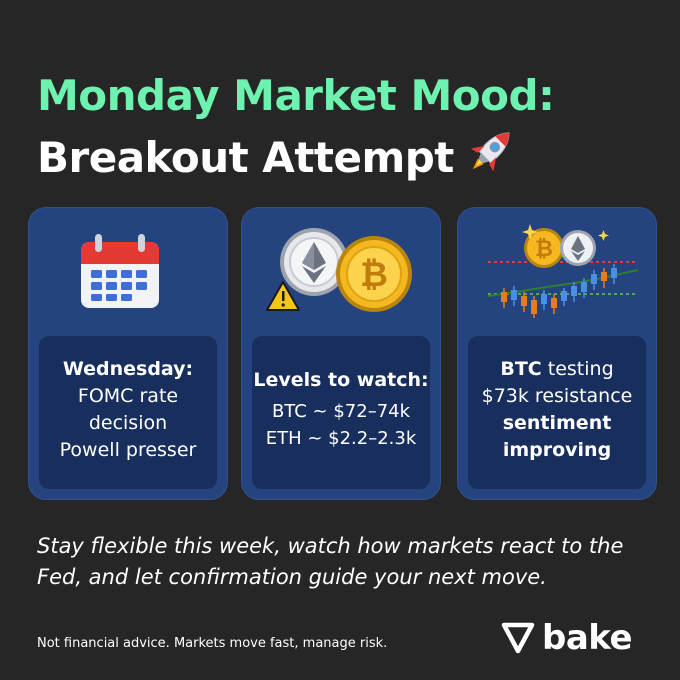  What do you see at coordinates (587, 638) in the screenshot?
I see `brand-name: bake` at bounding box center [587, 638].